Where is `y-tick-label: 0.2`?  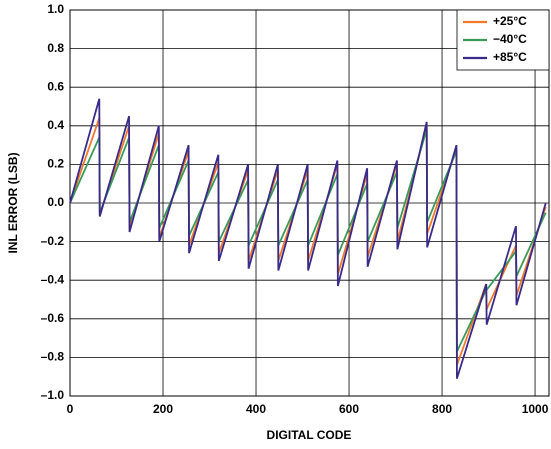
y-tick-label: 0.2 is located at coordinates (55, 164).